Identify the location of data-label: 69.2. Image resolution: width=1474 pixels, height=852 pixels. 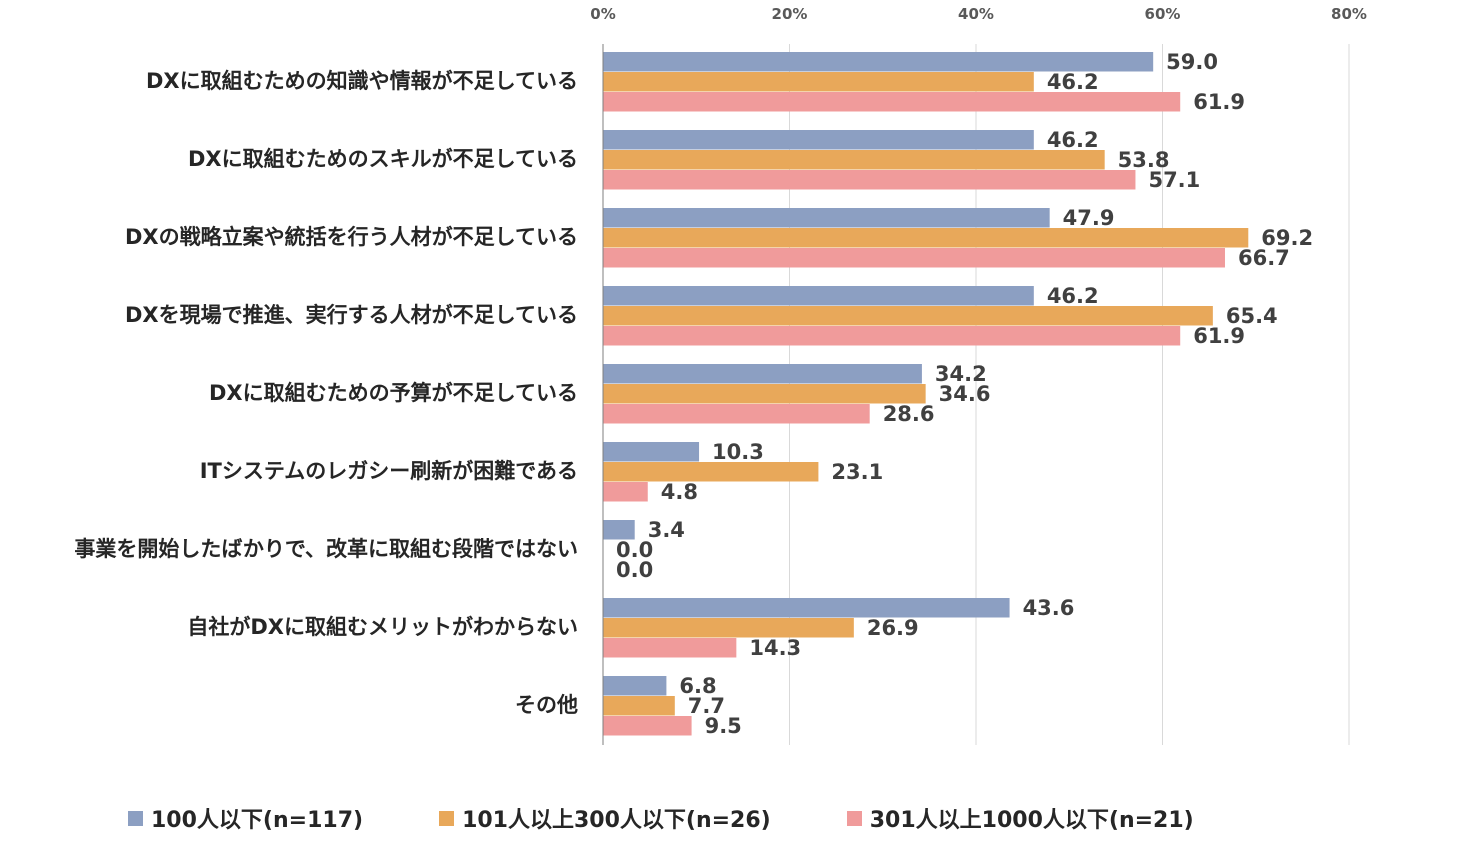
(1287, 238).